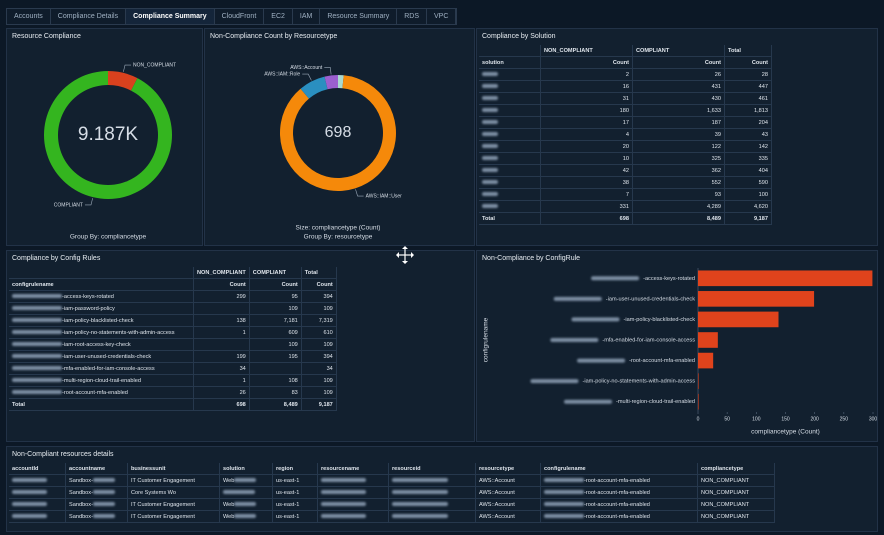  I want to click on header-cell: configrulename, so click(619, 469).